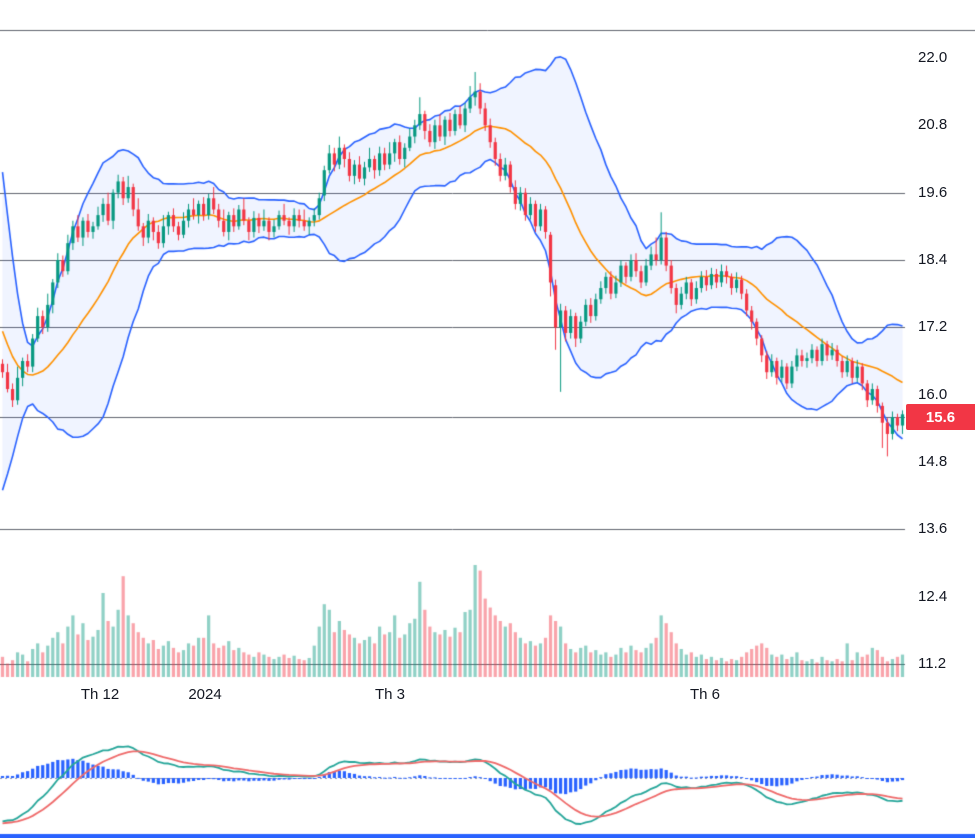  What do you see at coordinates (933, 125) in the screenshot?
I see `price-tick-label: 20.8` at bounding box center [933, 125].